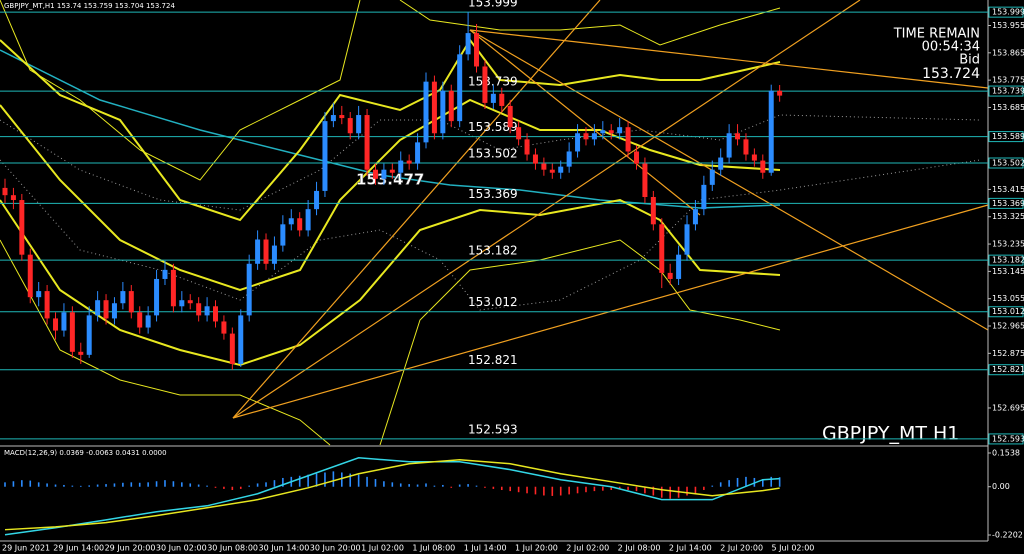 Image resolution: width=1024 pixels, height=554 pixels. I want to click on level-label: 153.999, so click(493, 5).